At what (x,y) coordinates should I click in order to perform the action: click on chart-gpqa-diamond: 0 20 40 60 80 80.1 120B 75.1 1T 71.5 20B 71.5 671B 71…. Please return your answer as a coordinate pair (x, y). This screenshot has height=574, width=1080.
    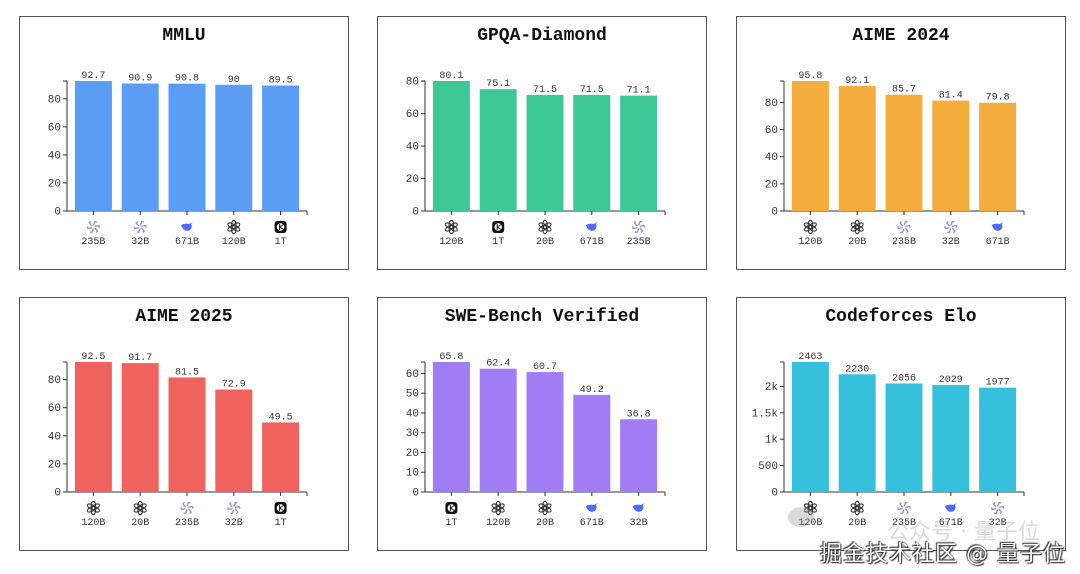
    Looking at the image, I should click on (536, 159).